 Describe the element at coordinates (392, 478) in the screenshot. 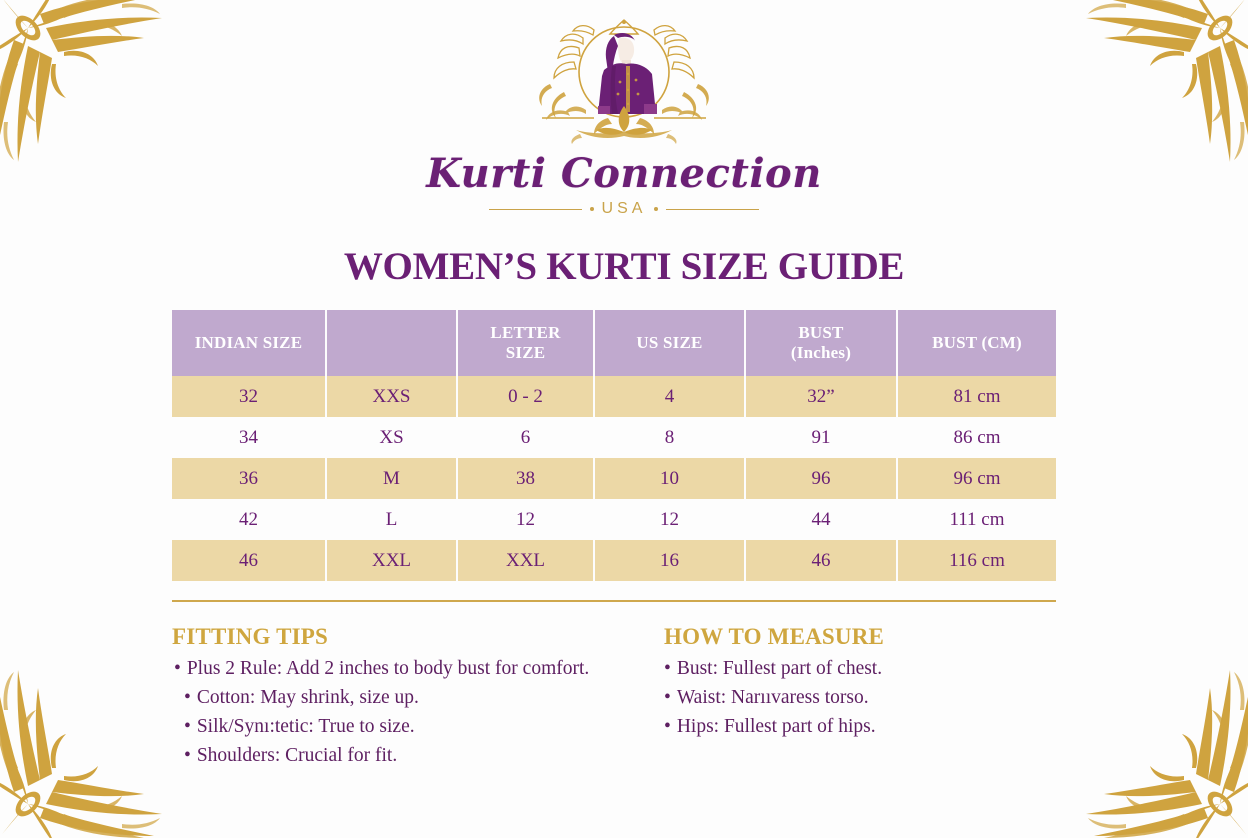

I see `cell-size-code: M` at that location.